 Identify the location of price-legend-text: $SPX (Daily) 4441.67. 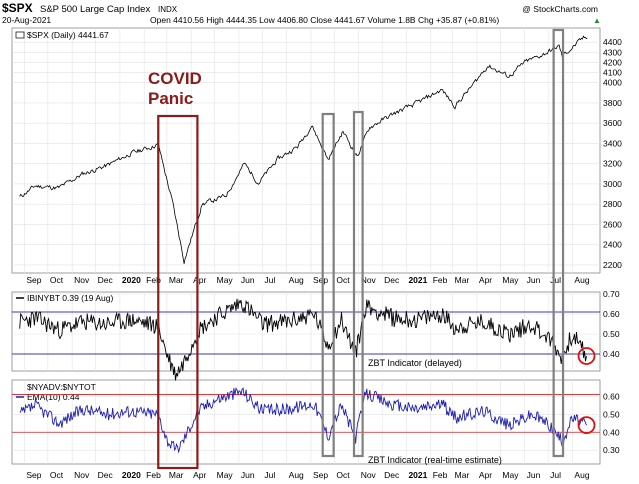
(68, 35).